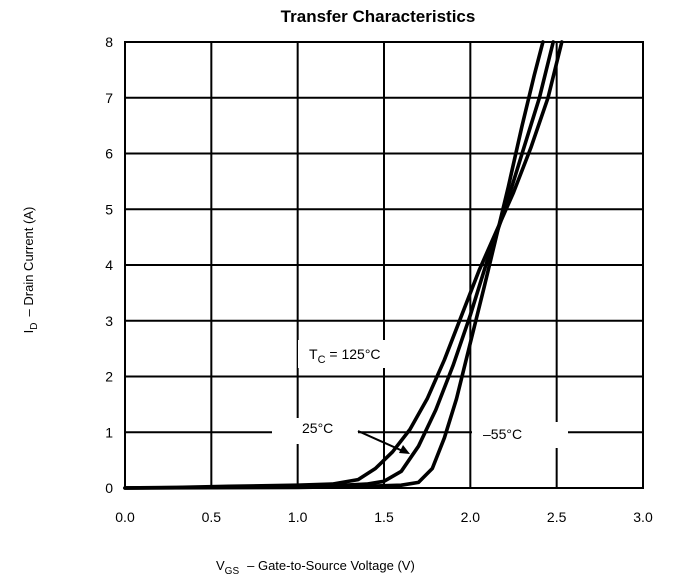 Image resolution: width=673 pixels, height=580 pixels. I want to click on x-tick-label-2: 1.0, so click(298, 517).